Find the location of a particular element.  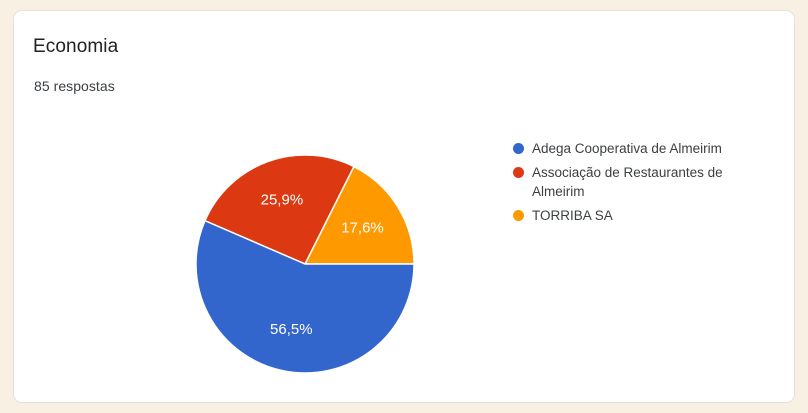

pie-slice-percentage-label: 25,9% is located at coordinates (282, 199).